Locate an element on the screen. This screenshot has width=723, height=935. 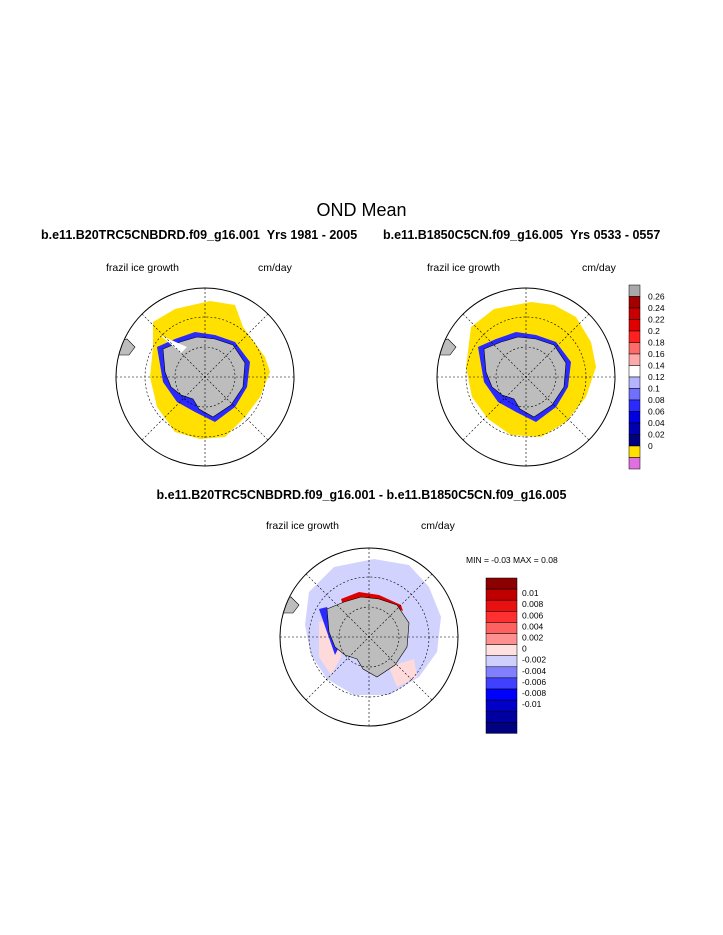
diff-colorbar-label: -0.008 is located at coordinates (534, 693).